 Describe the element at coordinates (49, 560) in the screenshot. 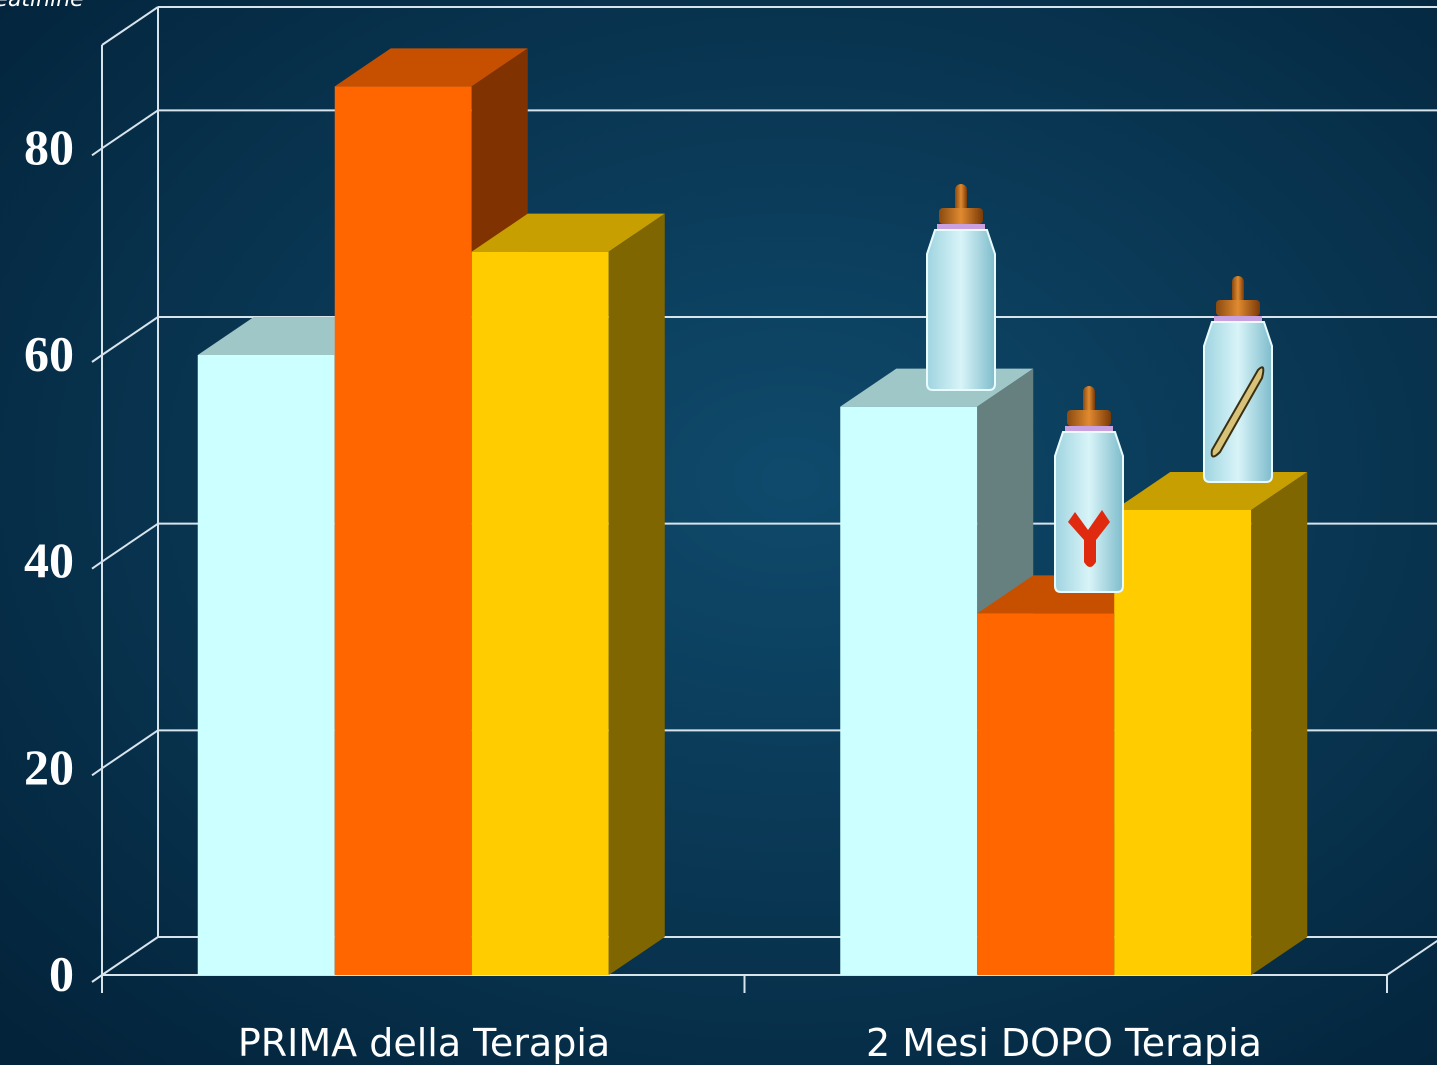

I see `y-tick-label: 40` at that location.